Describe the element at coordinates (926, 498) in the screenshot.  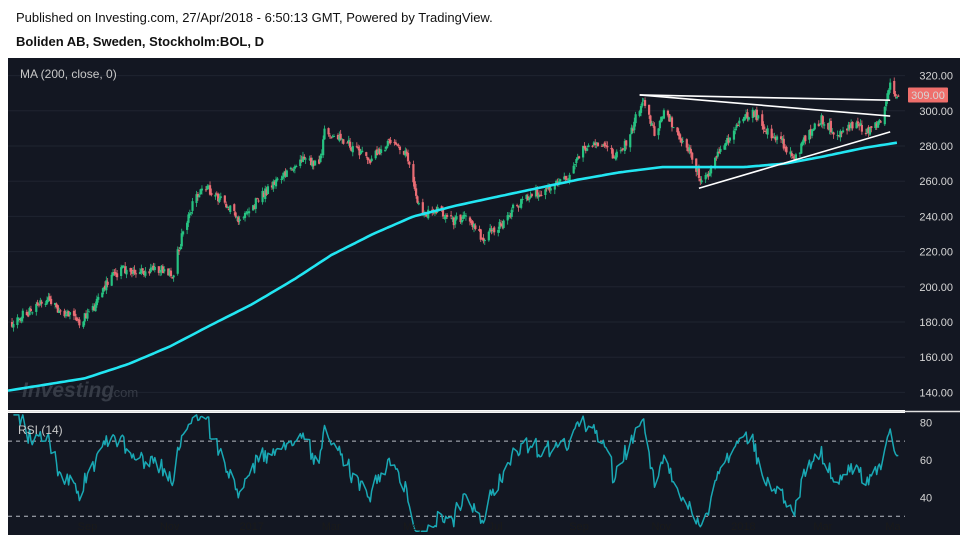
I see `rsi-tick-label: 40` at that location.